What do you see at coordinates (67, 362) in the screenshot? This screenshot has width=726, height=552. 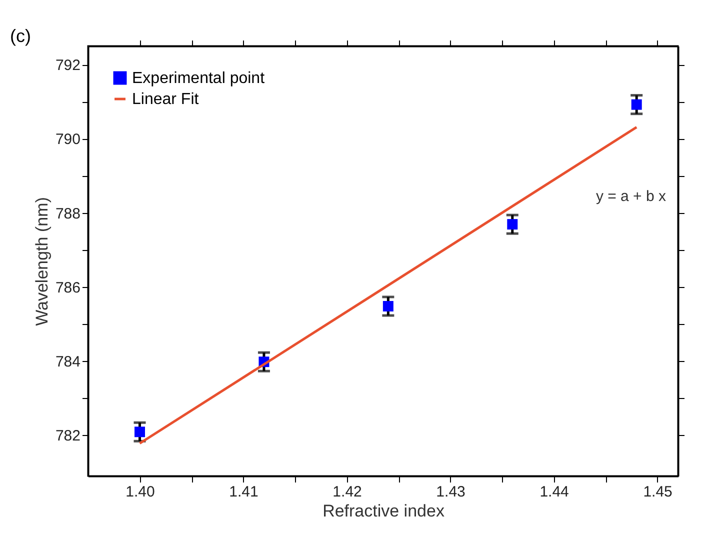 I see `y-tick-label: 784` at bounding box center [67, 362].